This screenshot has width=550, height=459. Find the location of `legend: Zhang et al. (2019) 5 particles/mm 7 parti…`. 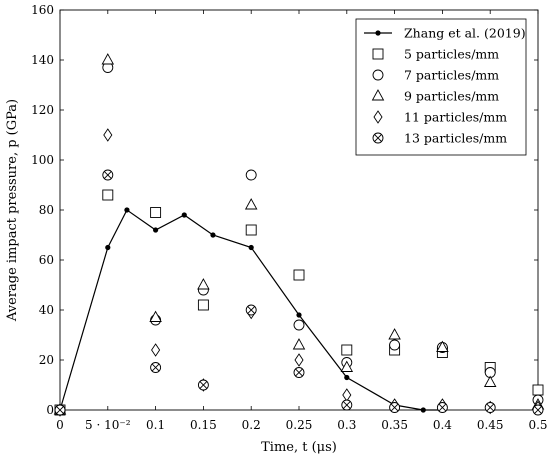

legend: Zhang et al. (2019) 5 particles/mm 7 parti… is located at coordinates (441, 87).